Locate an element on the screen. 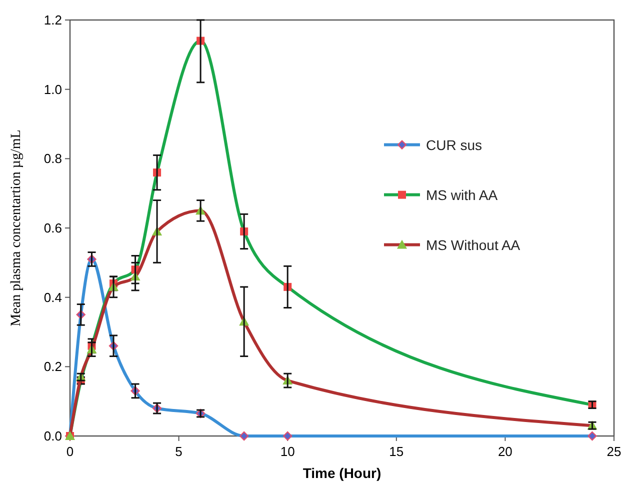 This screenshot has width=630, height=496. x-tick-label: 25 is located at coordinates (614, 451).